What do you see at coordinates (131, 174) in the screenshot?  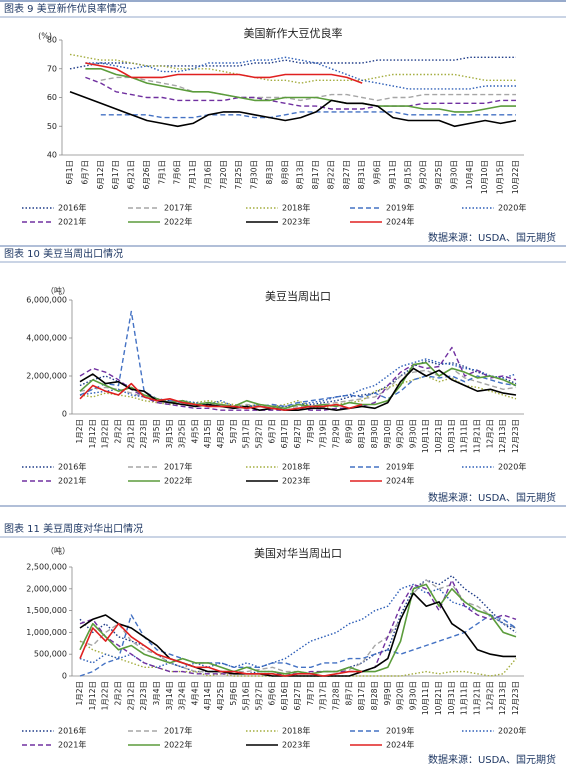 I see `x-tick-label: 6月21日` at bounding box center [131, 174].